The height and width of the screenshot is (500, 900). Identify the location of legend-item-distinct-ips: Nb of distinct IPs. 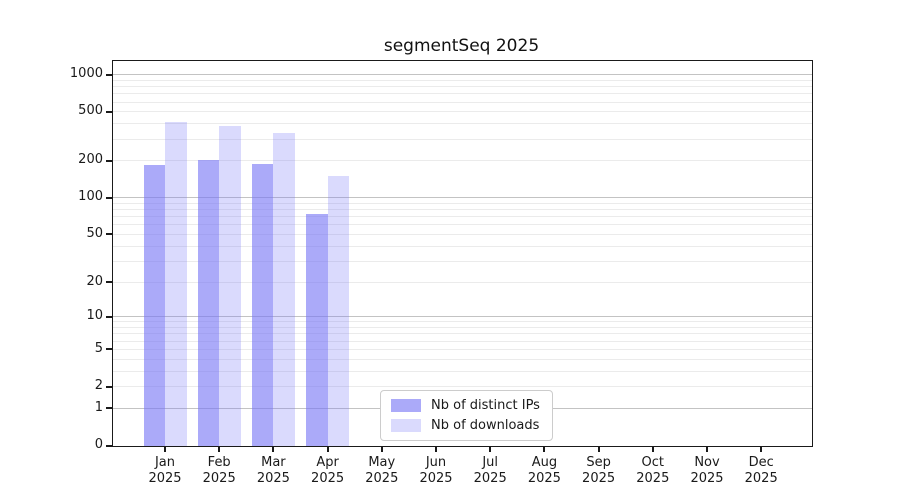
(465, 405).